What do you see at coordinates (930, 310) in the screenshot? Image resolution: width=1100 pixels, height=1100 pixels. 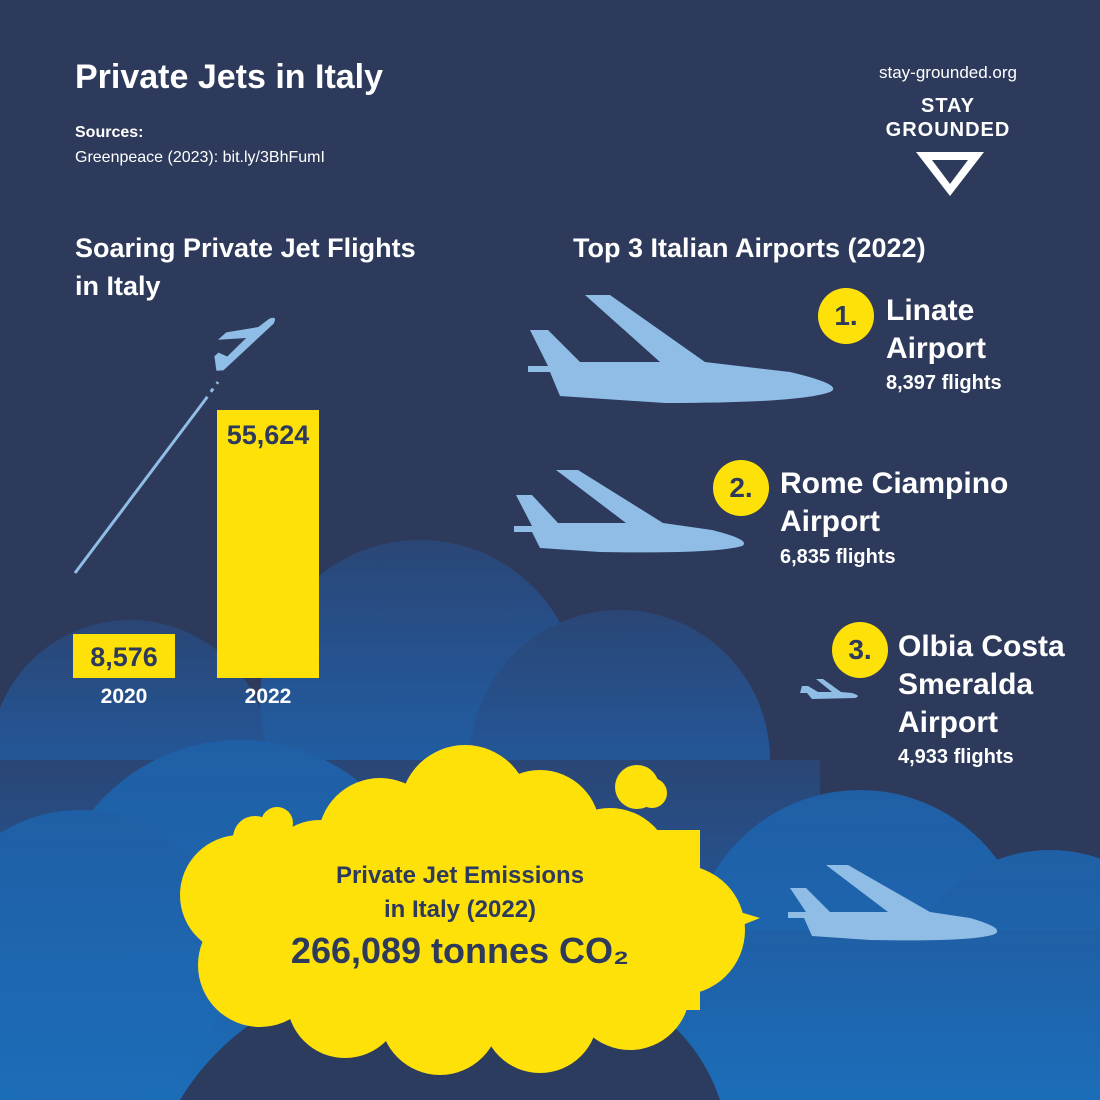 I see `airport-name-1a: Linate` at bounding box center [930, 310].